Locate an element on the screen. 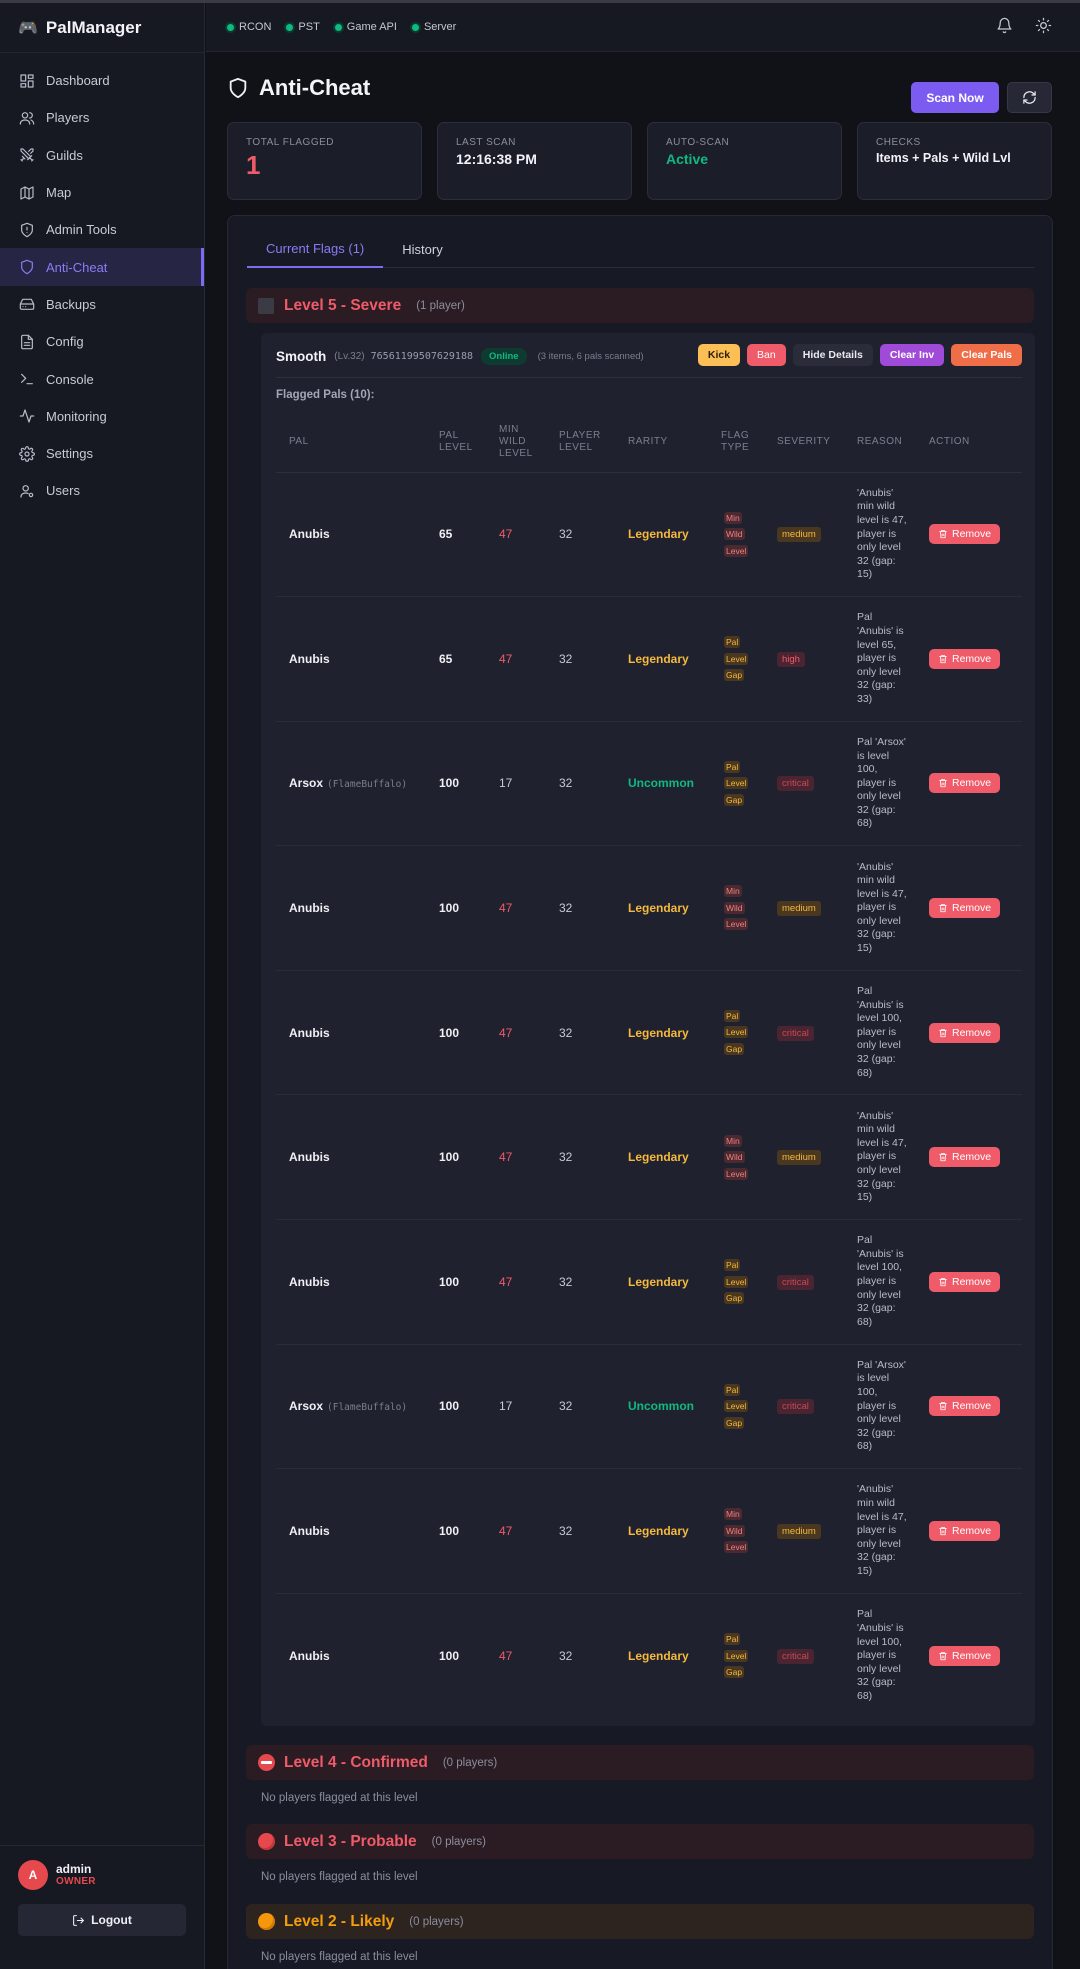 The width and height of the screenshot is (1080, 1969). sidebar-item-users: Users is located at coordinates (102, 490).